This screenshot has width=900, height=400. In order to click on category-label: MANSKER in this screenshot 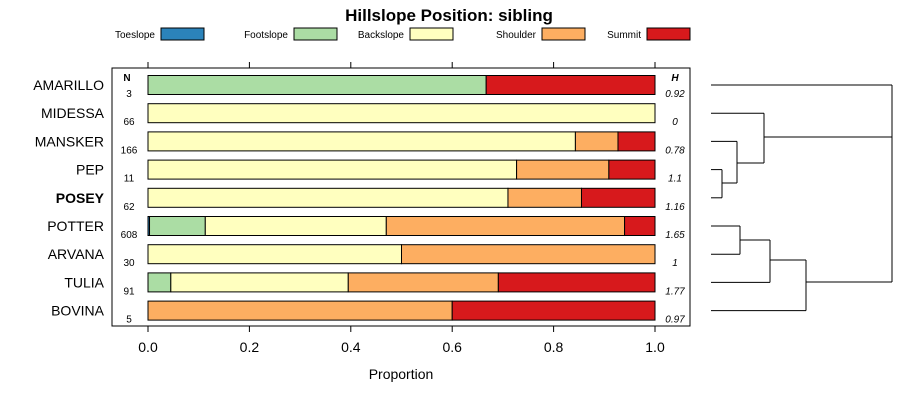, I will do `click(69, 141)`.